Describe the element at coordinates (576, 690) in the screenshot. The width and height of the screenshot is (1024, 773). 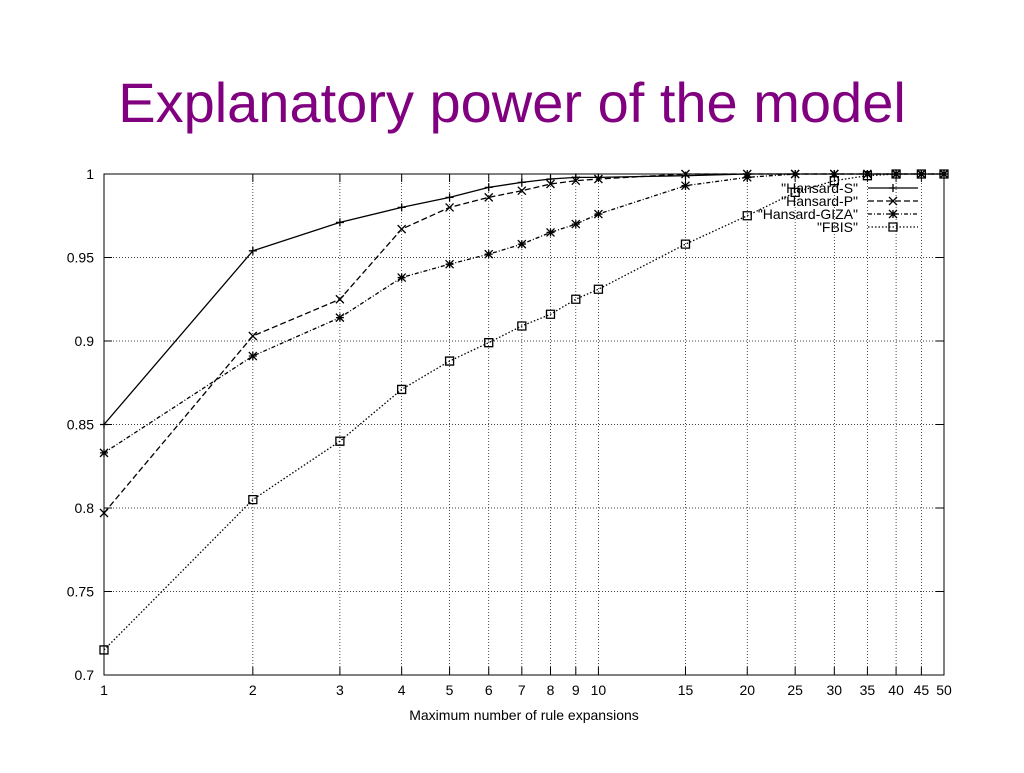
I see `x-tick-label: 9` at that location.